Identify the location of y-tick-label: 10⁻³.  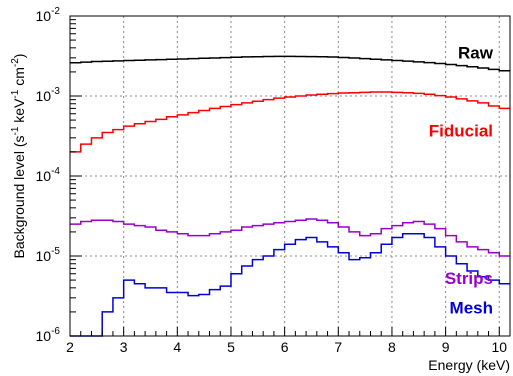
(48, 95).